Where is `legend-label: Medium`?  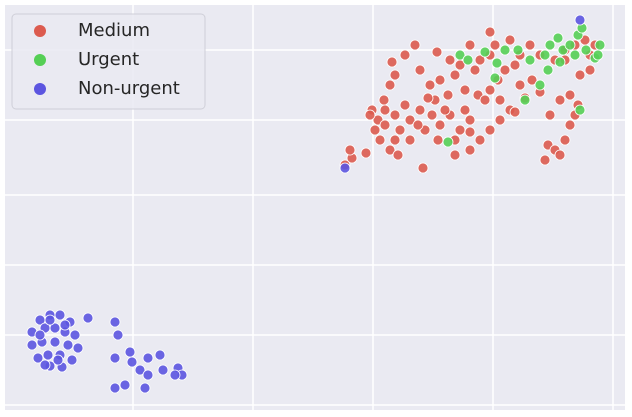 legend-label: Medium is located at coordinates (114, 30).